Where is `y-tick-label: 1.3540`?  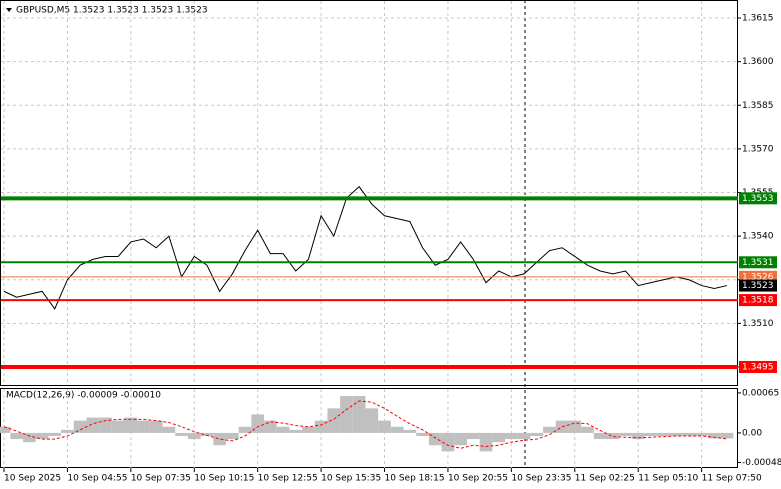
y-tick-label: 1.3540 is located at coordinates (758, 237).